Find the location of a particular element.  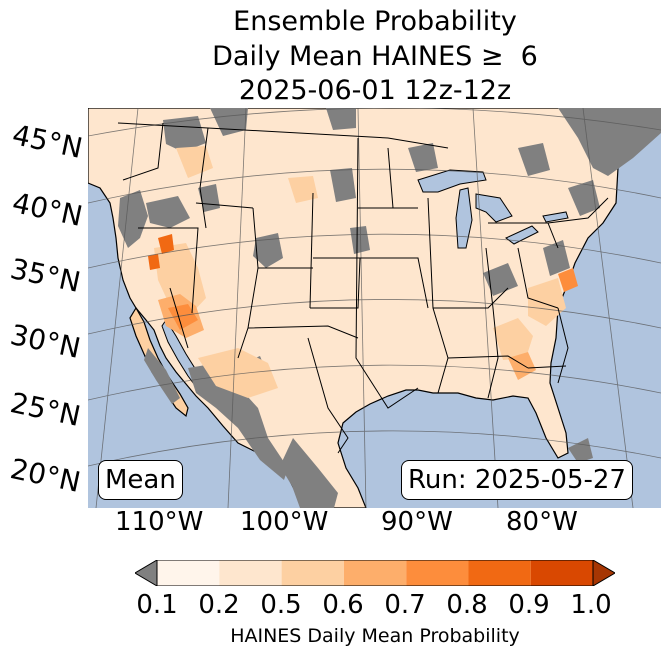

colorbar-tick: 1.0 is located at coordinates (591, 605).